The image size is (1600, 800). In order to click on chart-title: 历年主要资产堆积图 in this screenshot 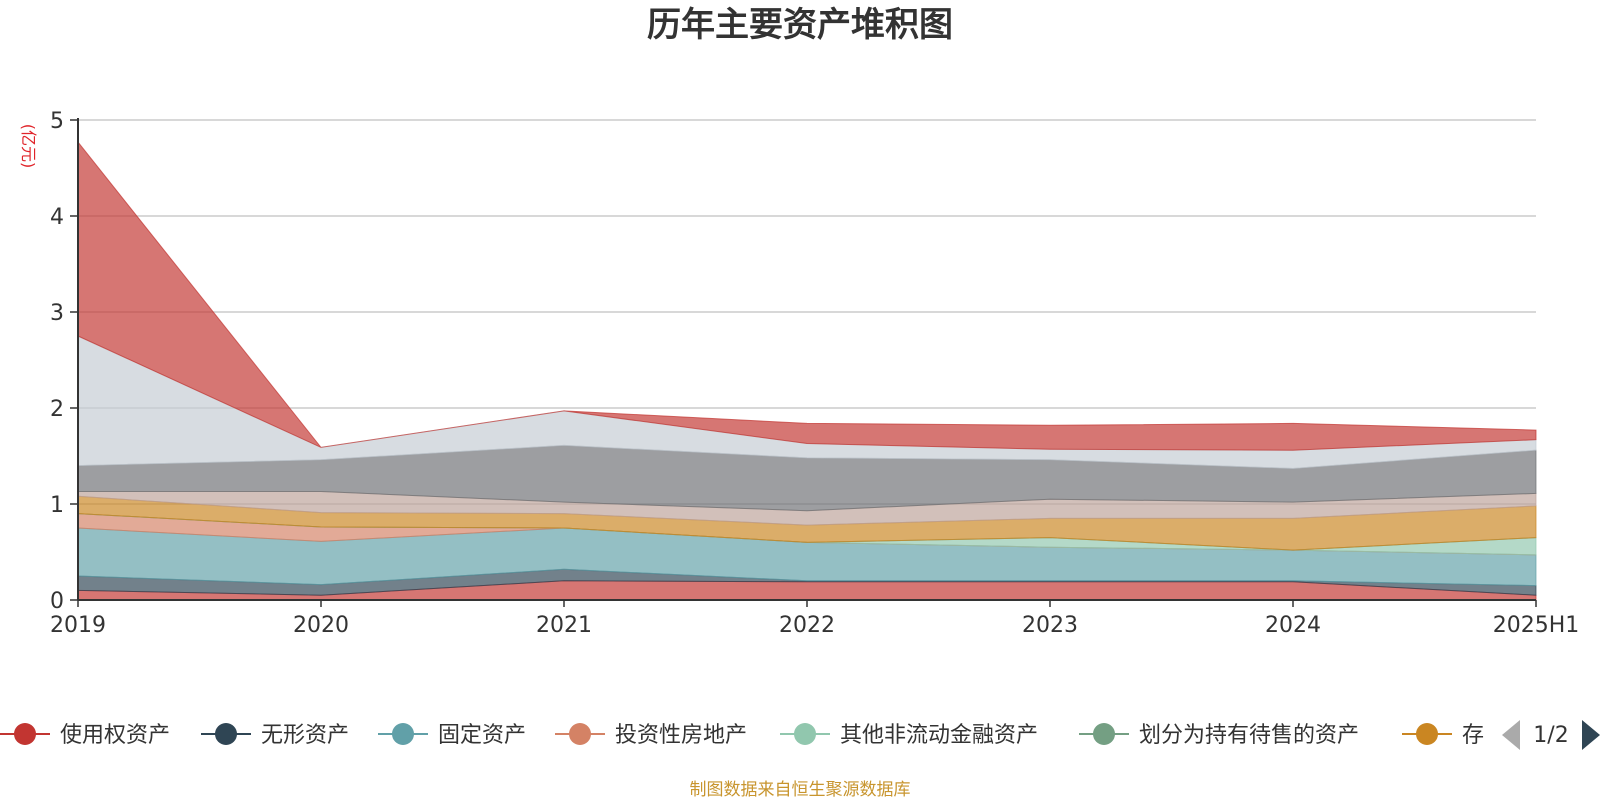, I will do `click(800, 25)`.